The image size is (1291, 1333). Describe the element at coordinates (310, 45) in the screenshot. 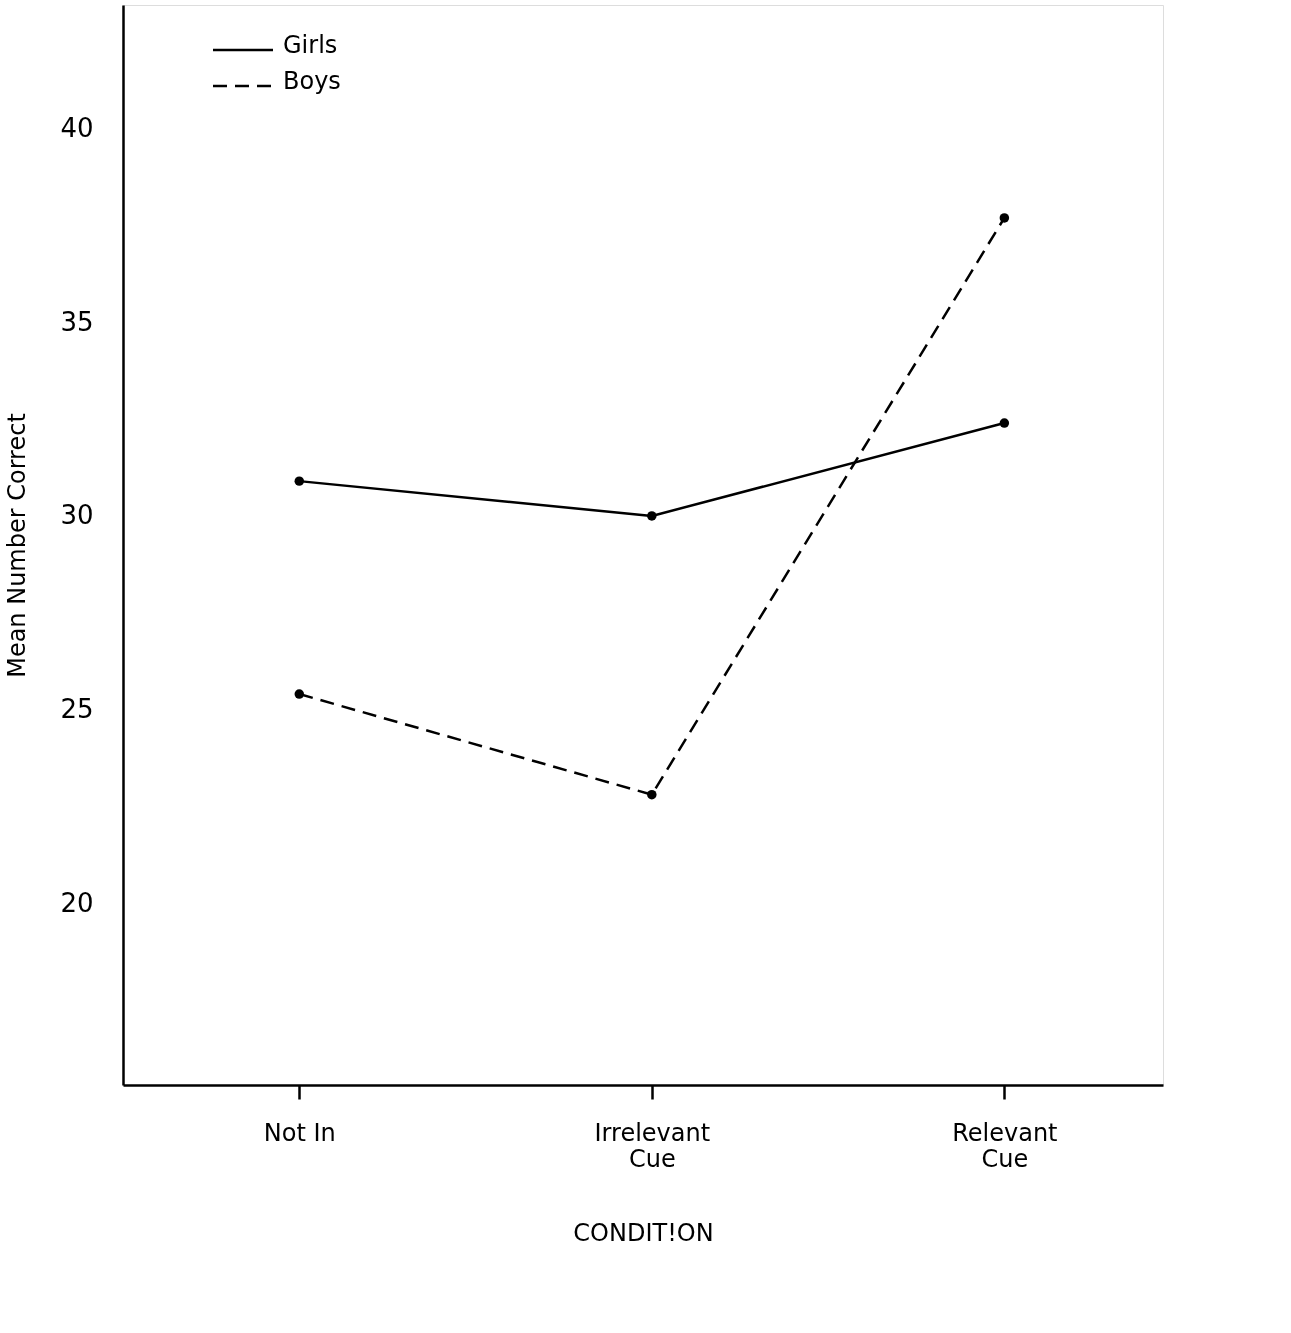

I see `legend-label: Girls` at that location.